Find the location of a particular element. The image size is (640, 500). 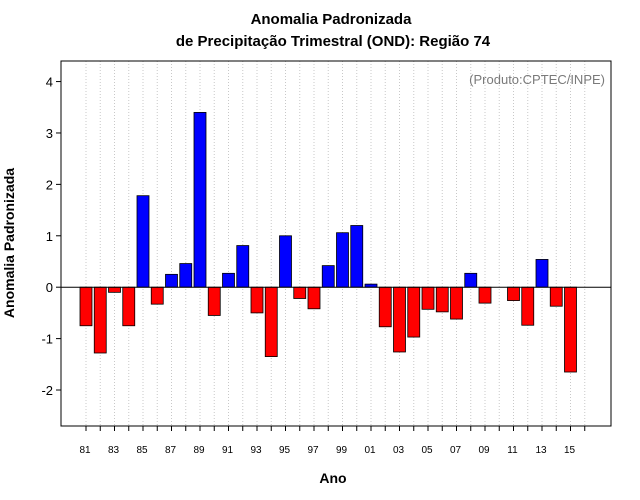

bar-2003 is located at coordinates (399, 319).